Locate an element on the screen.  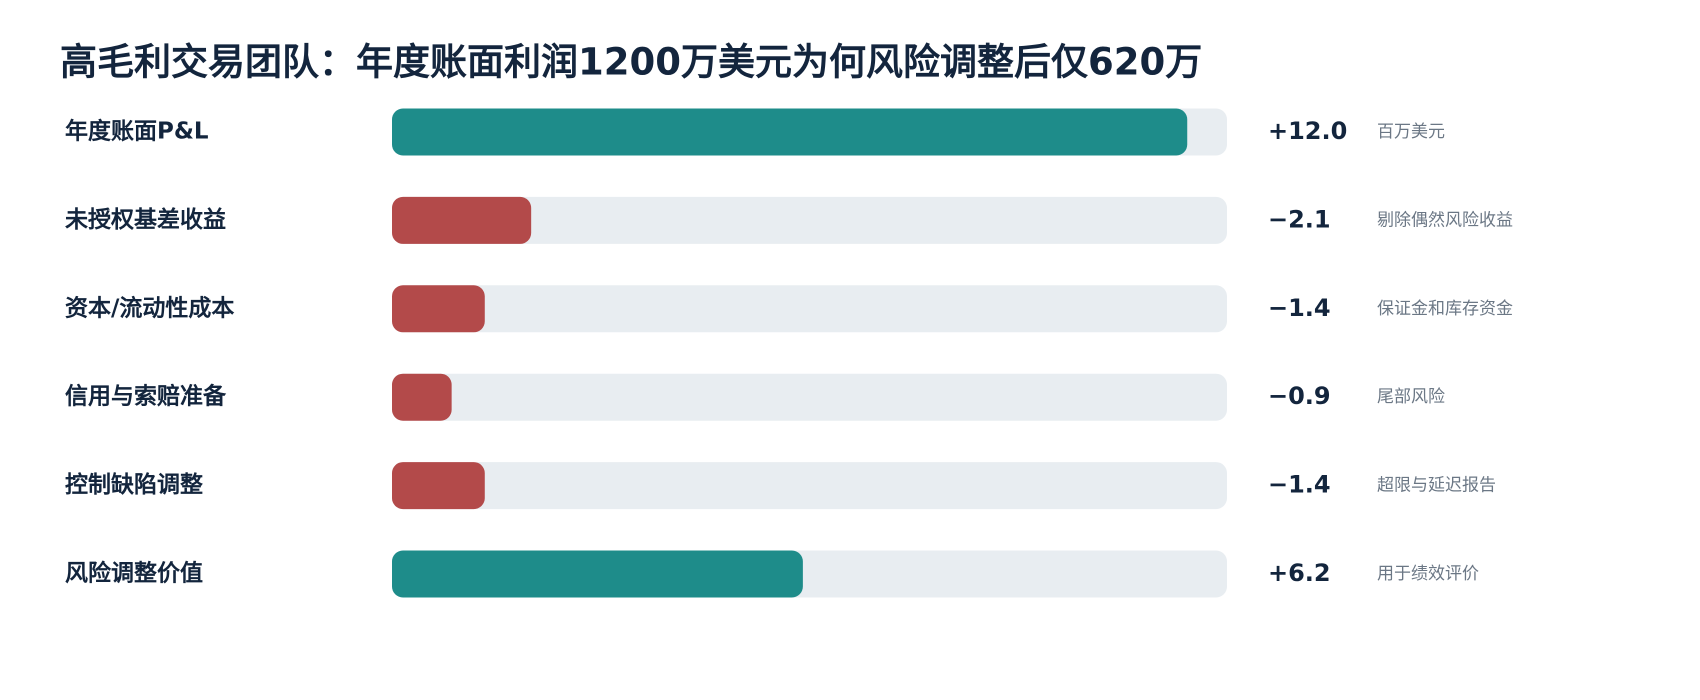
note-label: 用于绩效评价 is located at coordinates (1428, 574).